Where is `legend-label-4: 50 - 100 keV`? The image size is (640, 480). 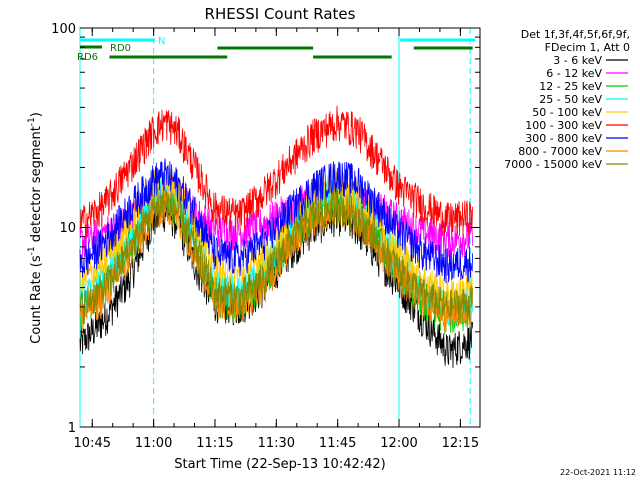
legend-label-4: 50 - 100 keV is located at coordinates (567, 112).